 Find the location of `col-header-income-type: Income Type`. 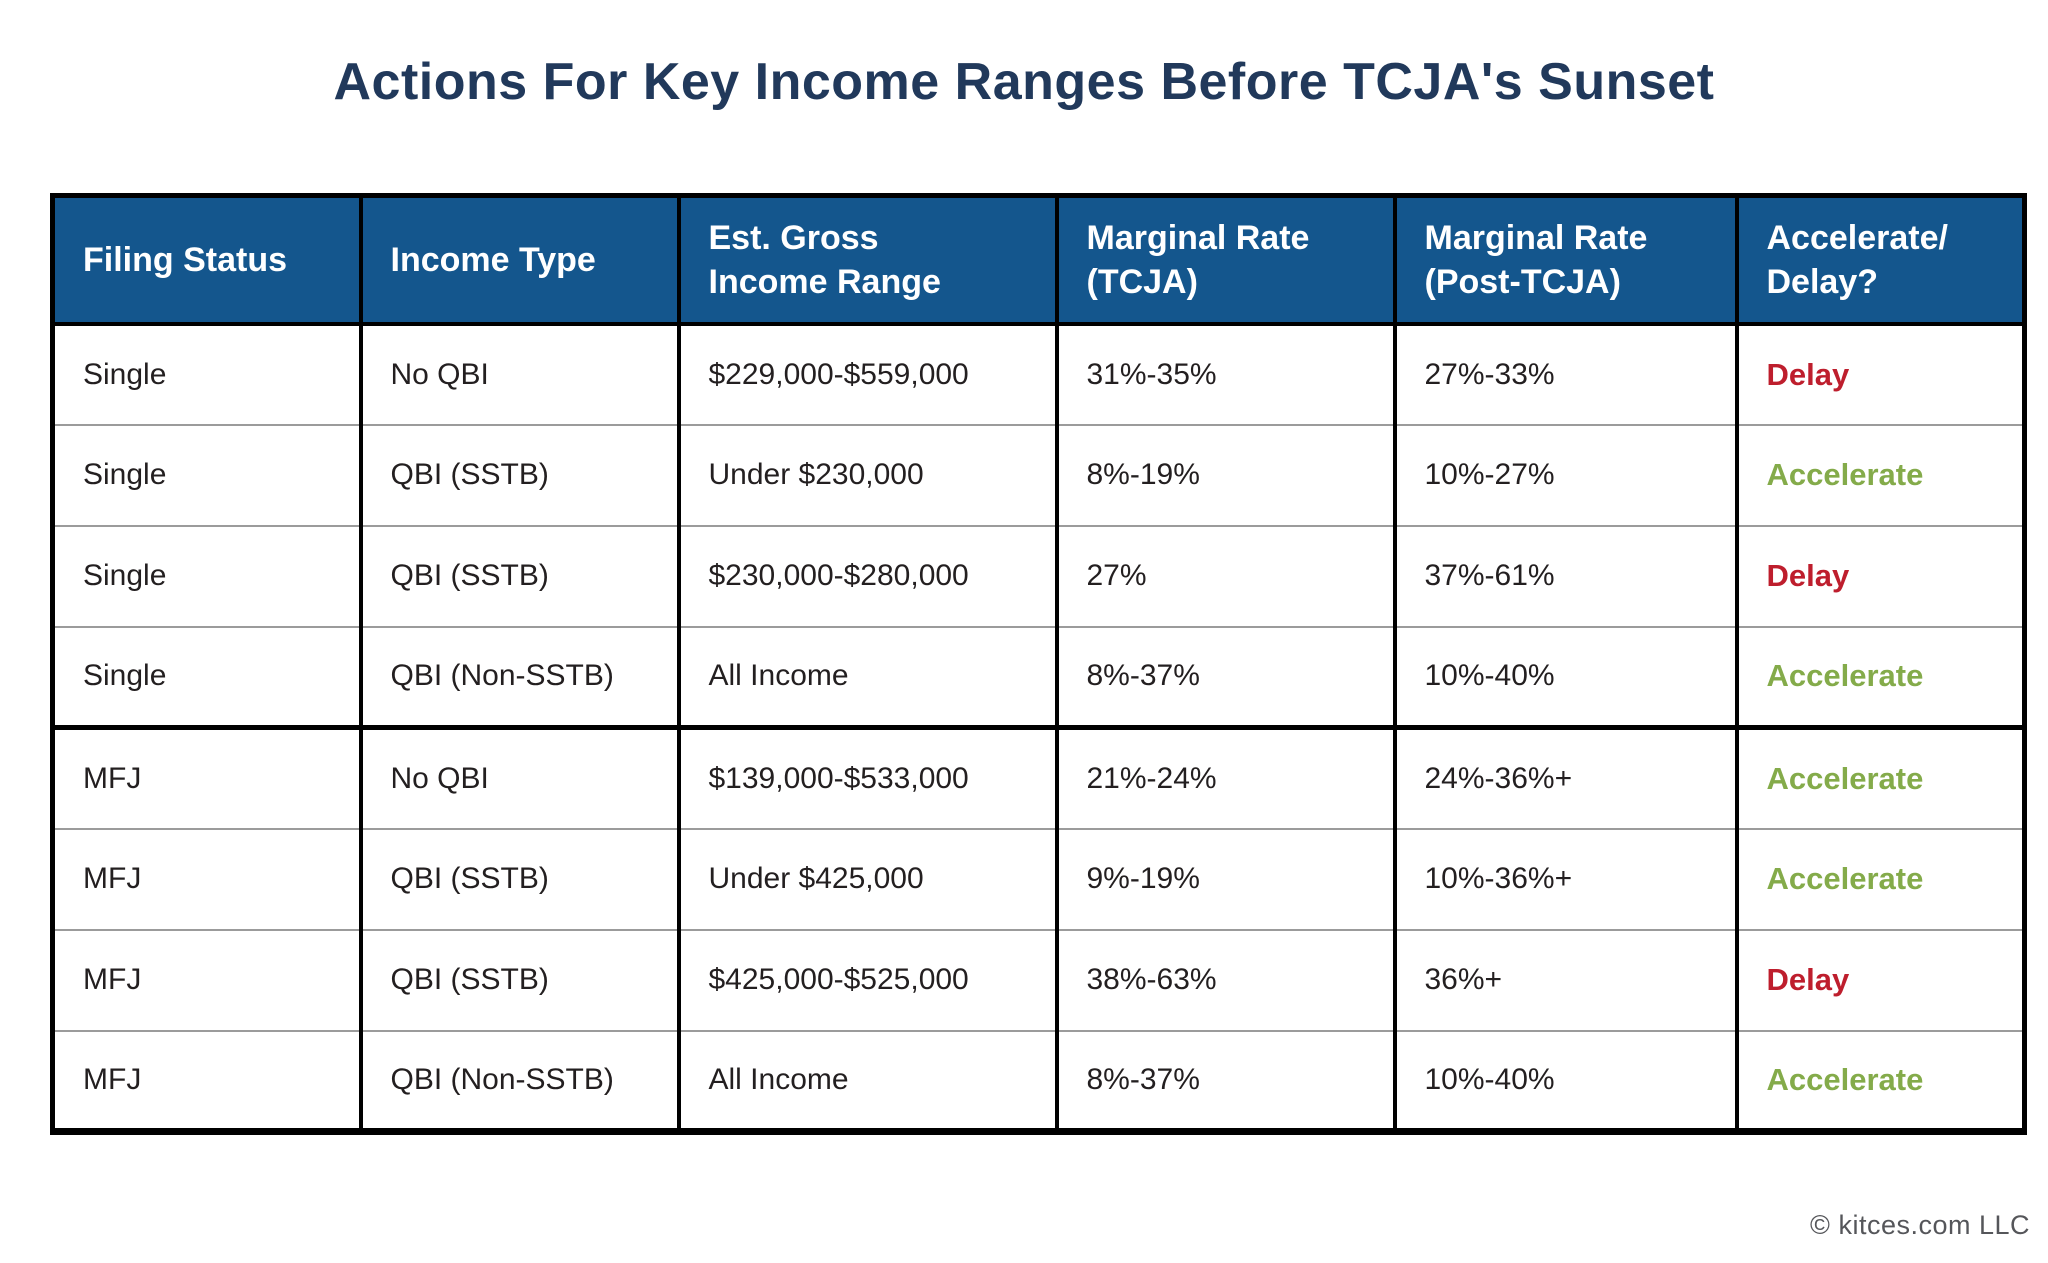

col-header-income-type: Income Type is located at coordinates (518, 260).